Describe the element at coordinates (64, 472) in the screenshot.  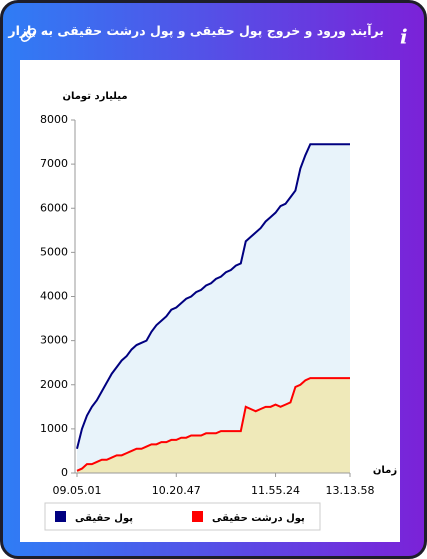
I see `y-tick-label: 0` at that location.